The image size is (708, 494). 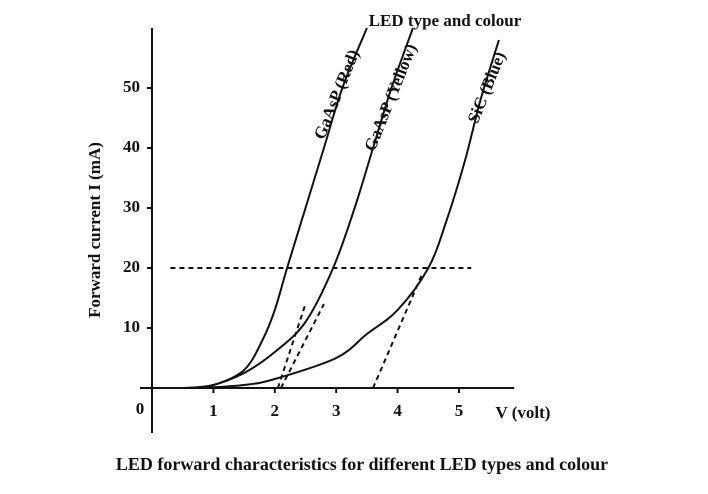 What do you see at coordinates (523, 412) in the screenshot?
I see `x-axis-label: V (volt)` at bounding box center [523, 412].